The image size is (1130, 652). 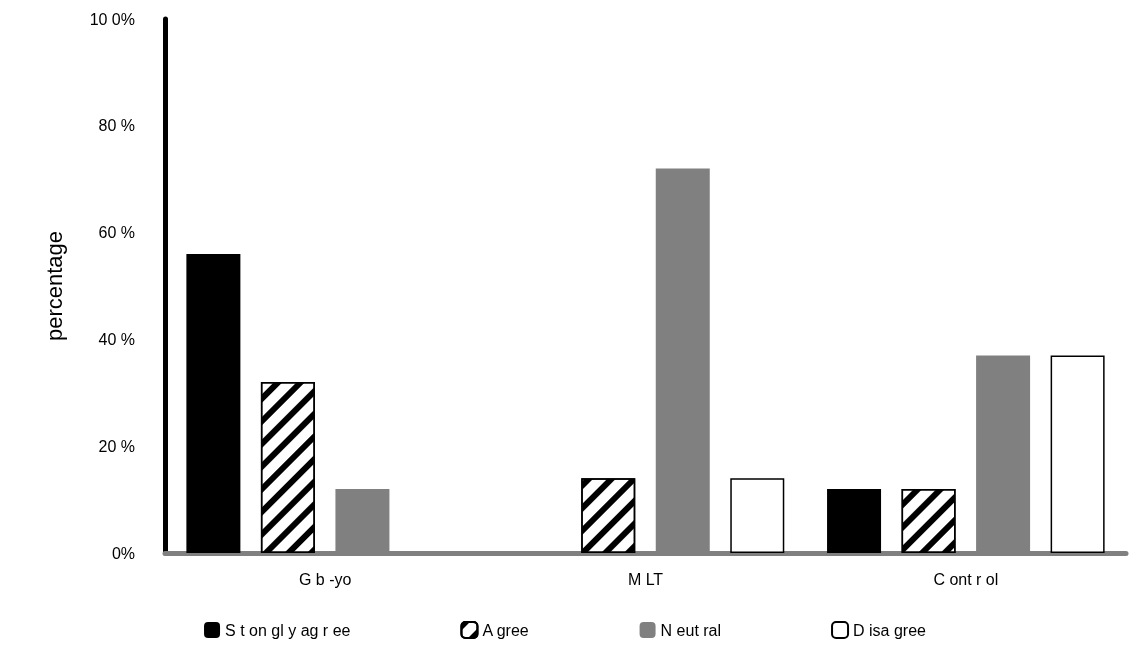 What do you see at coordinates (505, 630) in the screenshot?
I see `legend-label: A gree` at bounding box center [505, 630].